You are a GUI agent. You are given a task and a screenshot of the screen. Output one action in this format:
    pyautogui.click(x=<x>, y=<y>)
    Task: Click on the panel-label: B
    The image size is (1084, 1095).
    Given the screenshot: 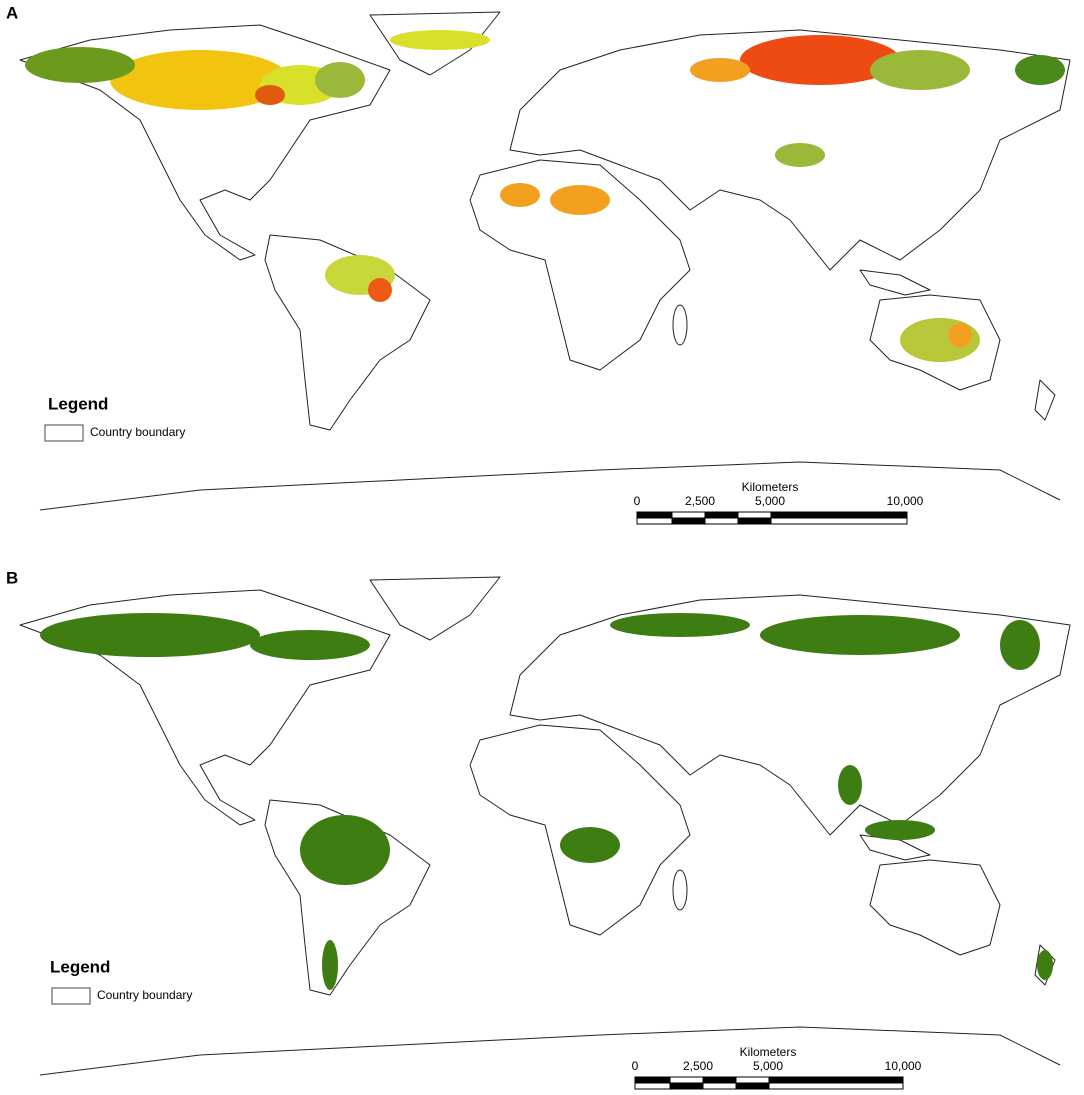 What is the action you would take?
    pyautogui.click(x=12, y=577)
    